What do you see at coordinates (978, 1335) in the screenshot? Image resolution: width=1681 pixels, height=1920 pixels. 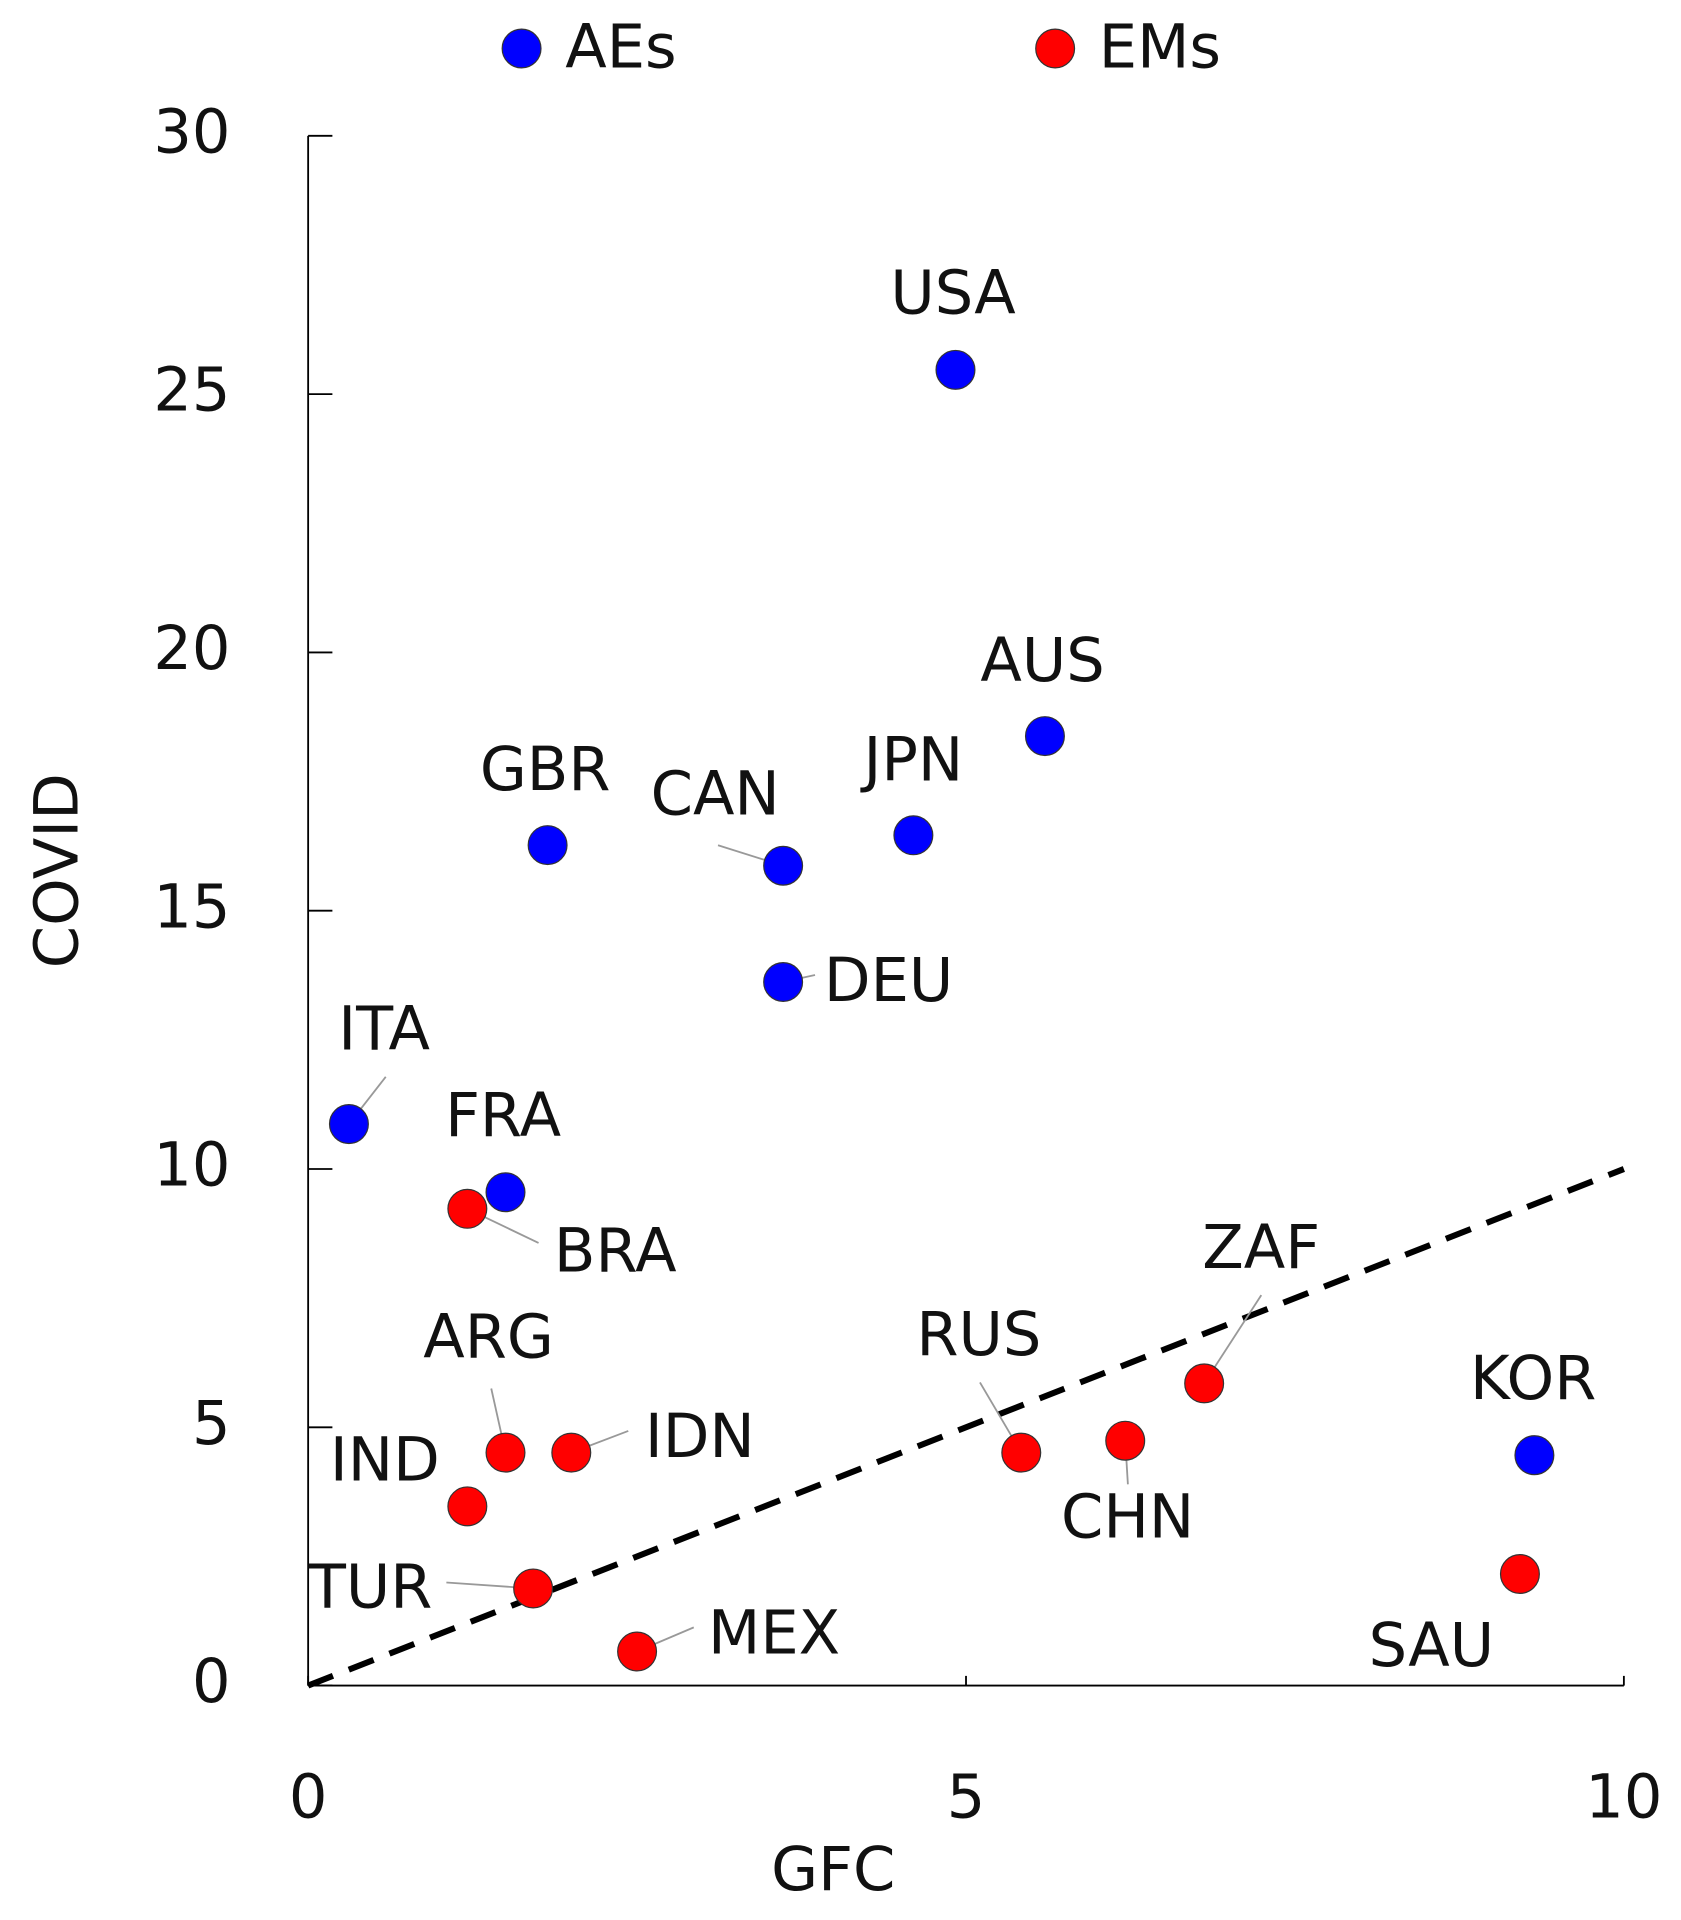 I see `point-label: RUS` at bounding box center [978, 1335].